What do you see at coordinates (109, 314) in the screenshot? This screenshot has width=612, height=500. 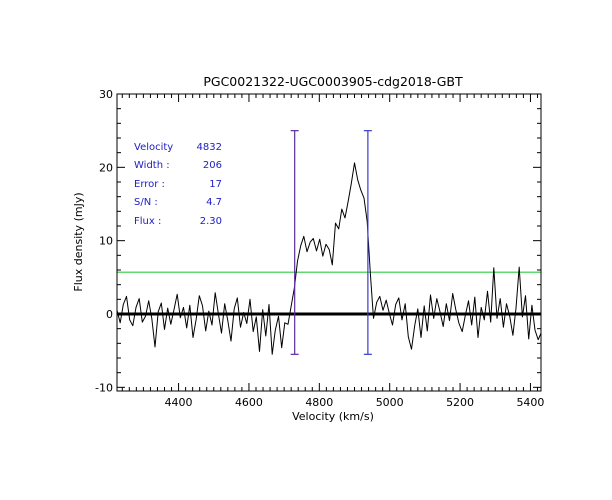 I see `y-tick-label: 0` at bounding box center [109, 314].